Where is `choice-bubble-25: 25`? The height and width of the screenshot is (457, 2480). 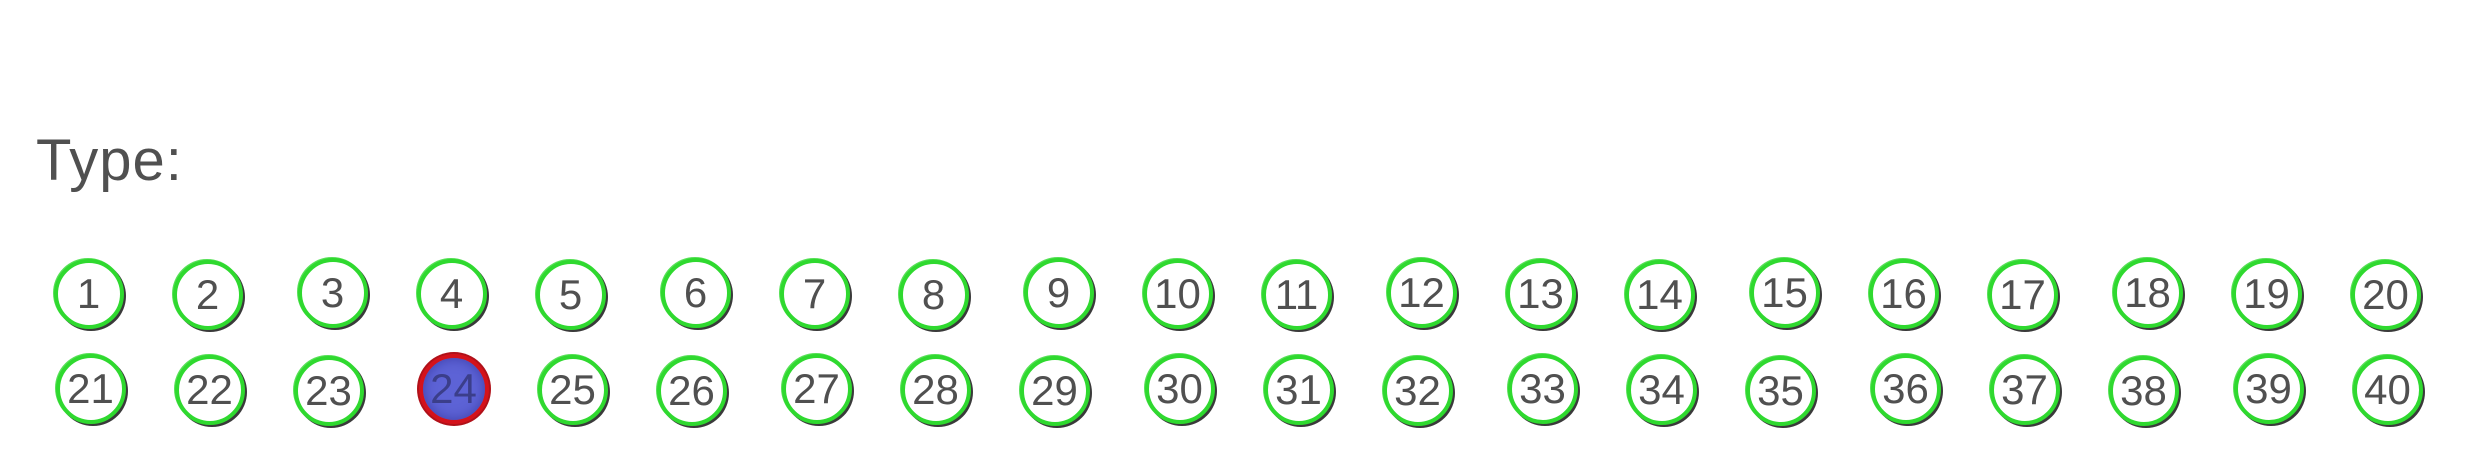 choice-bubble-25: 25 is located at coordinates (572, 390).